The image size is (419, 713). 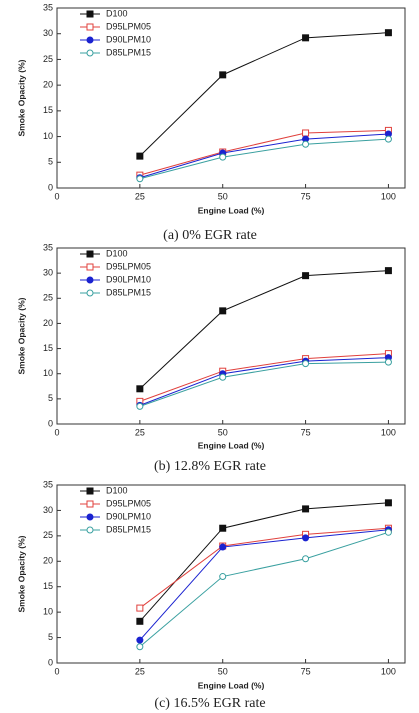 I want to click on caption: (b) 12.8% EGR rate, so click(x=210, y=466).